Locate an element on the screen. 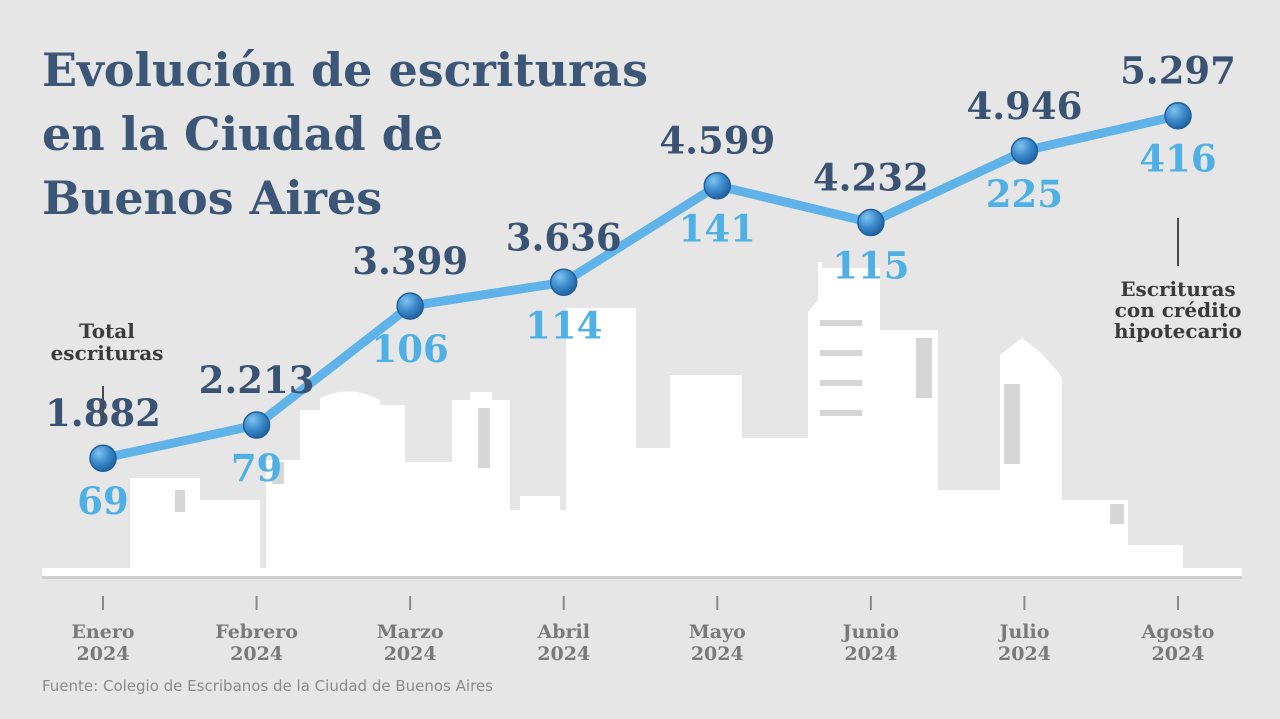 Image resolution: width=1280 pixels, height=719 pixels. x-tick-label-month: Julio is located at coordinates (1023, 632).